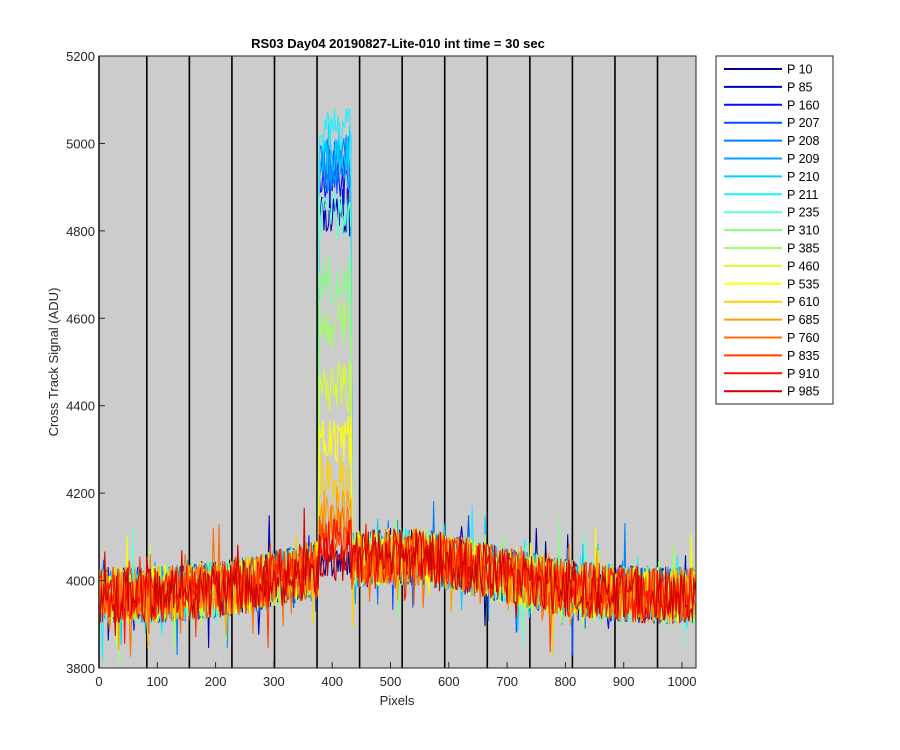  I want to click on x-tick-label: 900, so click(624, 681).